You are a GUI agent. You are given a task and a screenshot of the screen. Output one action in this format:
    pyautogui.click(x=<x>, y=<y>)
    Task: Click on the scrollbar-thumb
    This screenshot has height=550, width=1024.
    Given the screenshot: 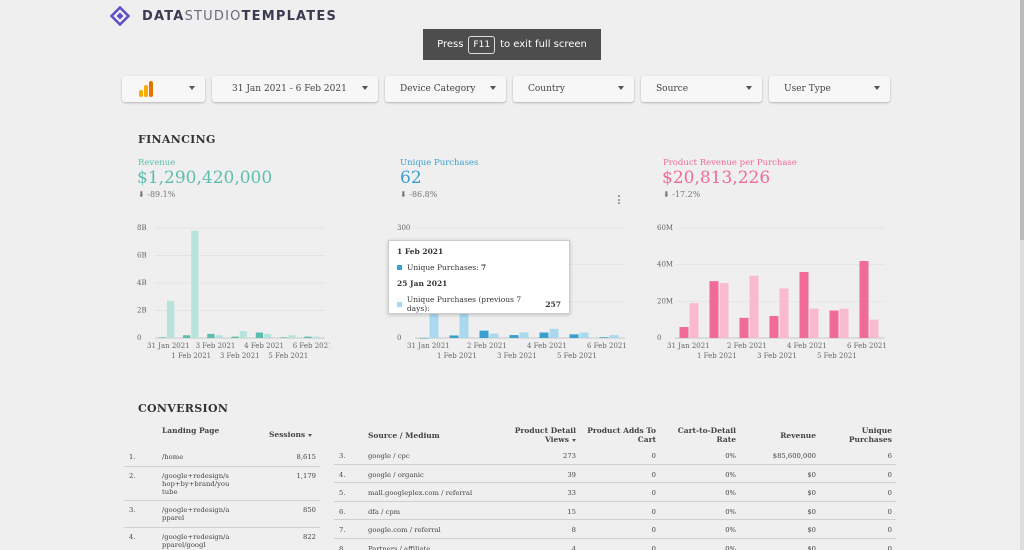 What is the action you would take?
    pyautogui.click(x=1022, y=120)
    